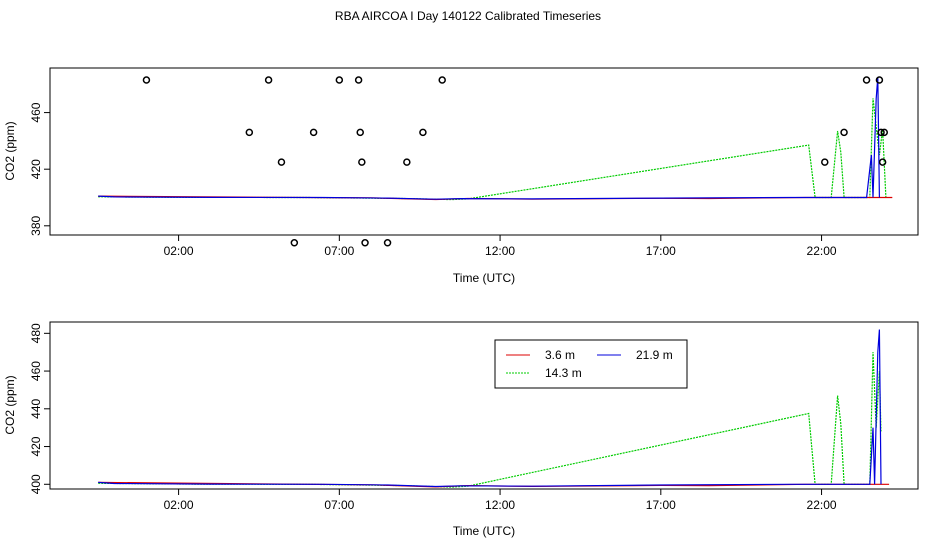  I want to click on top-x-axis-label: Time (UTC), so click(484, 278).